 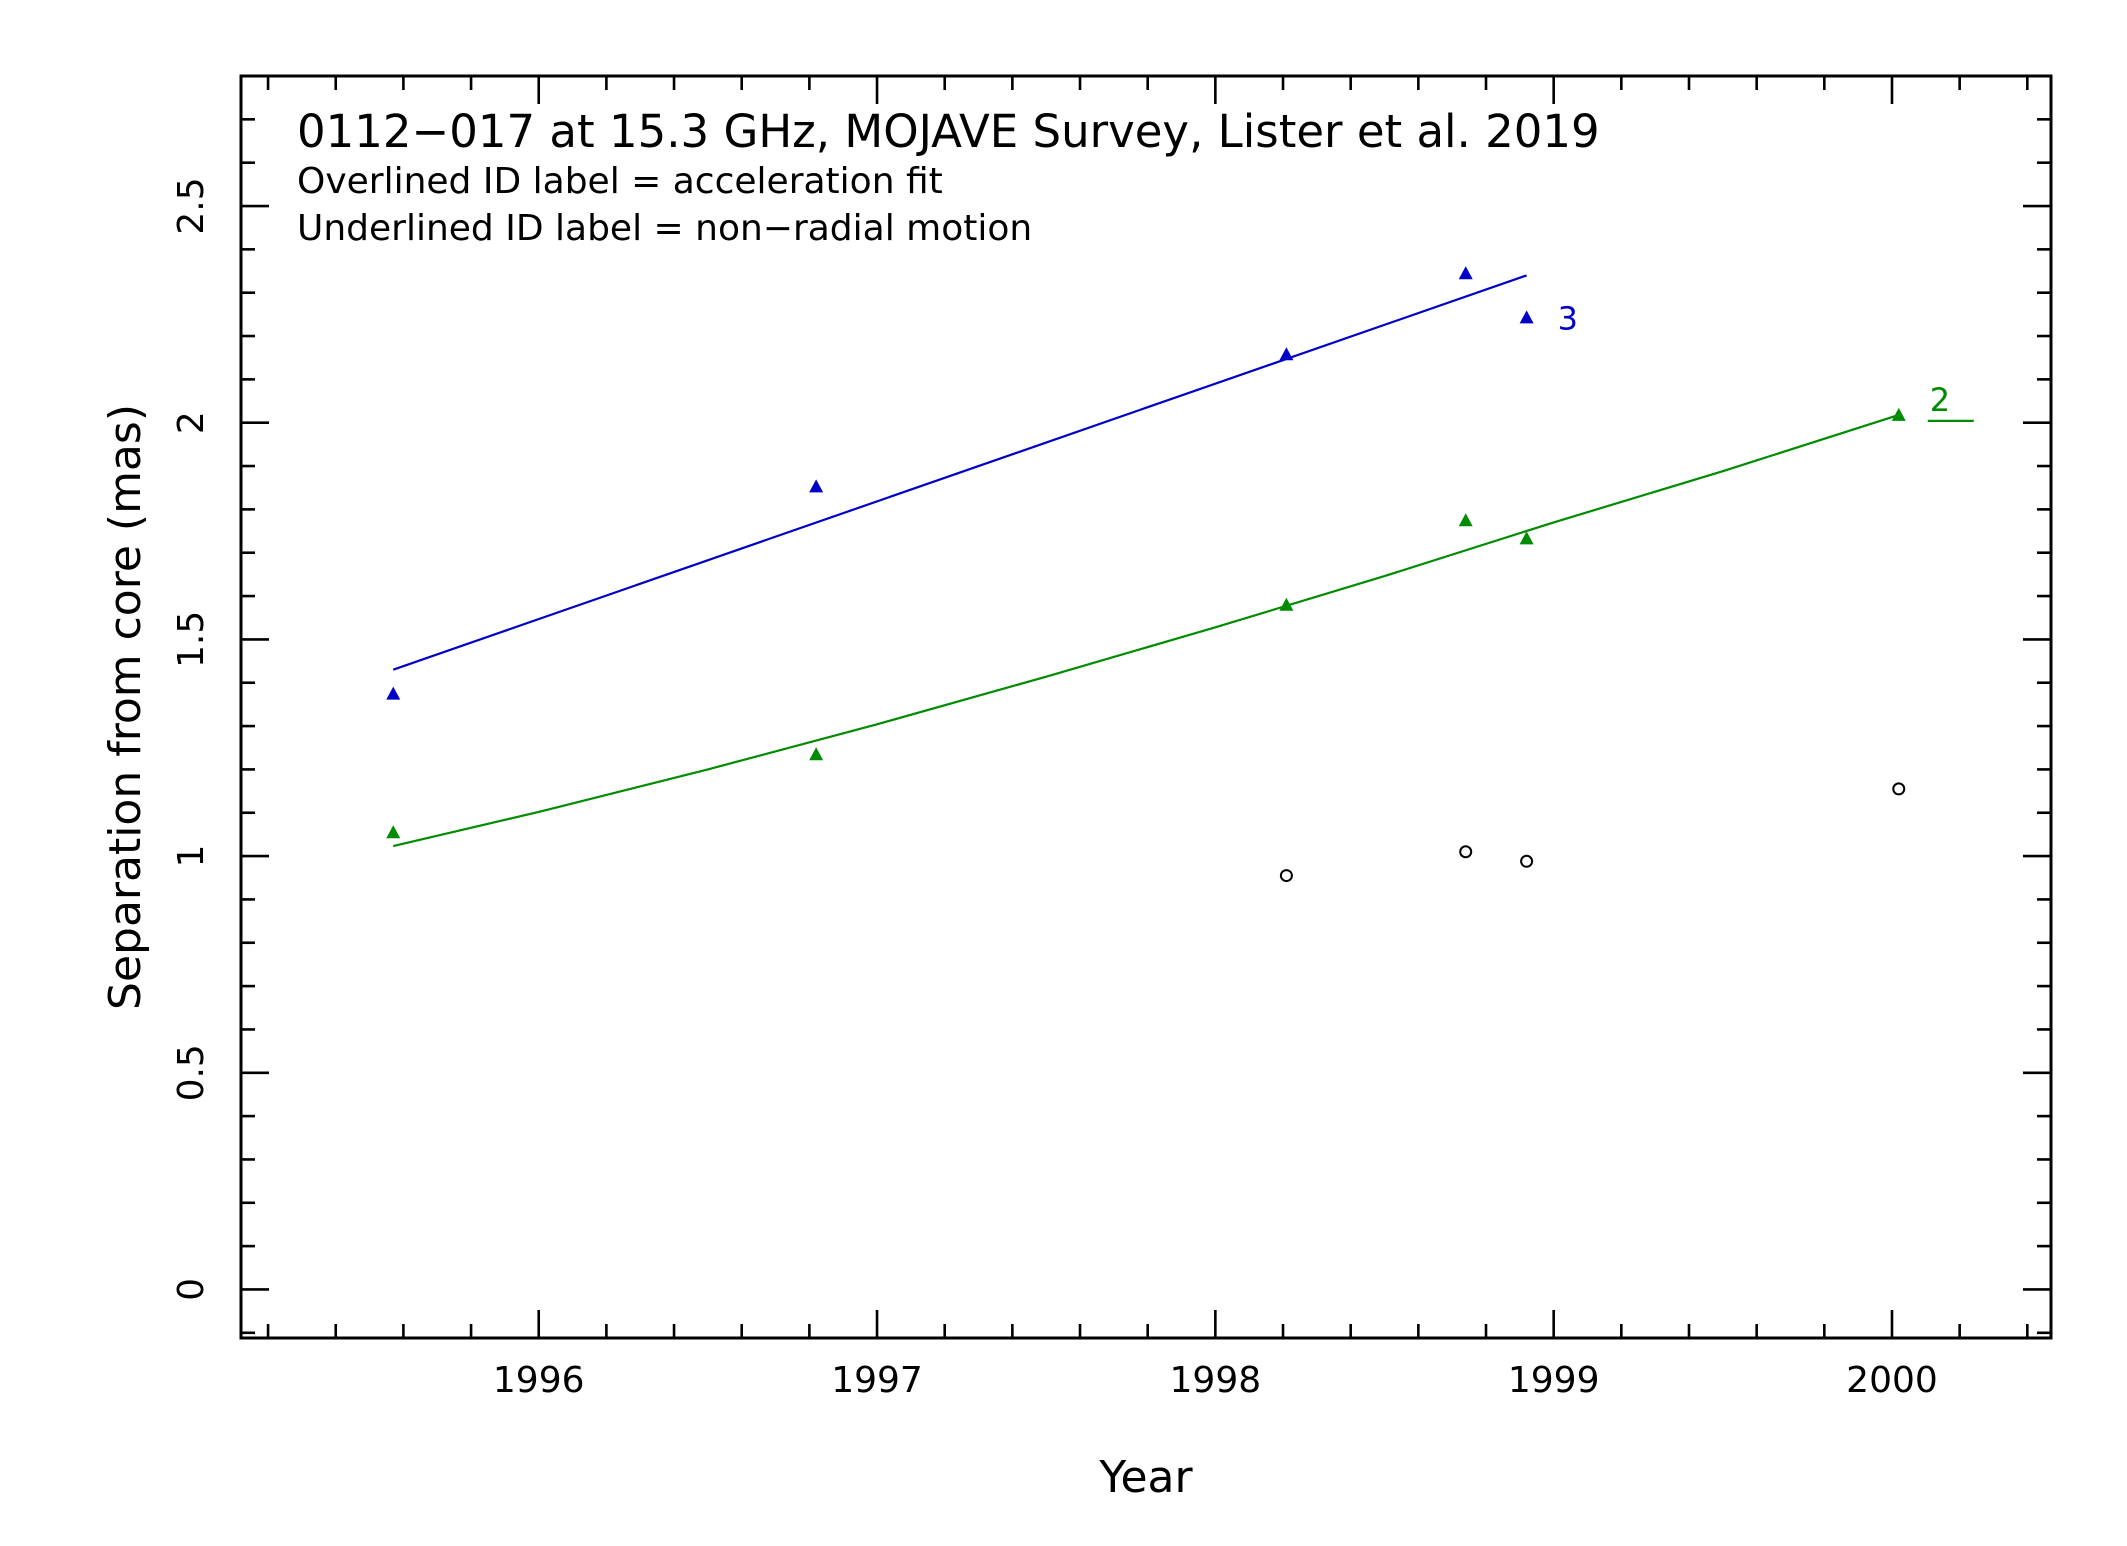 What do you see at coordinates (125, 707) in the screenshot?
I see `y-axis-title: Separation from core (mas)` at bounding box center [125, 707].